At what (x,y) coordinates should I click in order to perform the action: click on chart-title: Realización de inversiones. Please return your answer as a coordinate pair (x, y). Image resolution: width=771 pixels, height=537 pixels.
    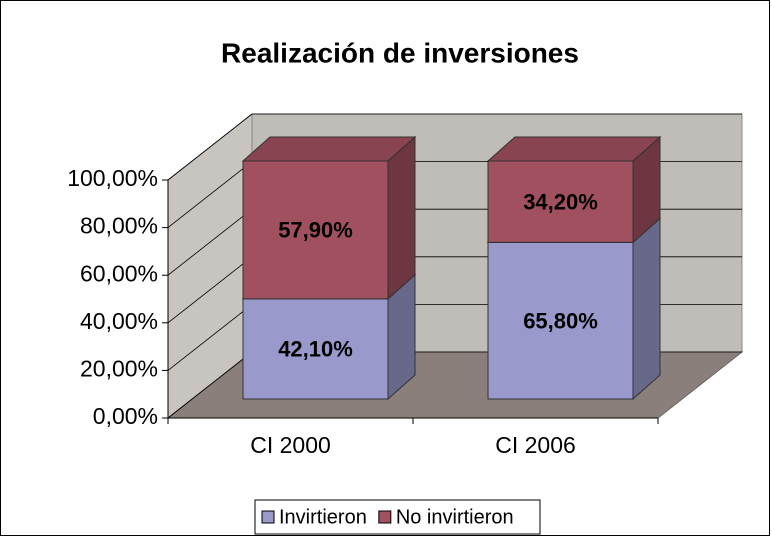
    Looking at the image, I should click on (400, 52).